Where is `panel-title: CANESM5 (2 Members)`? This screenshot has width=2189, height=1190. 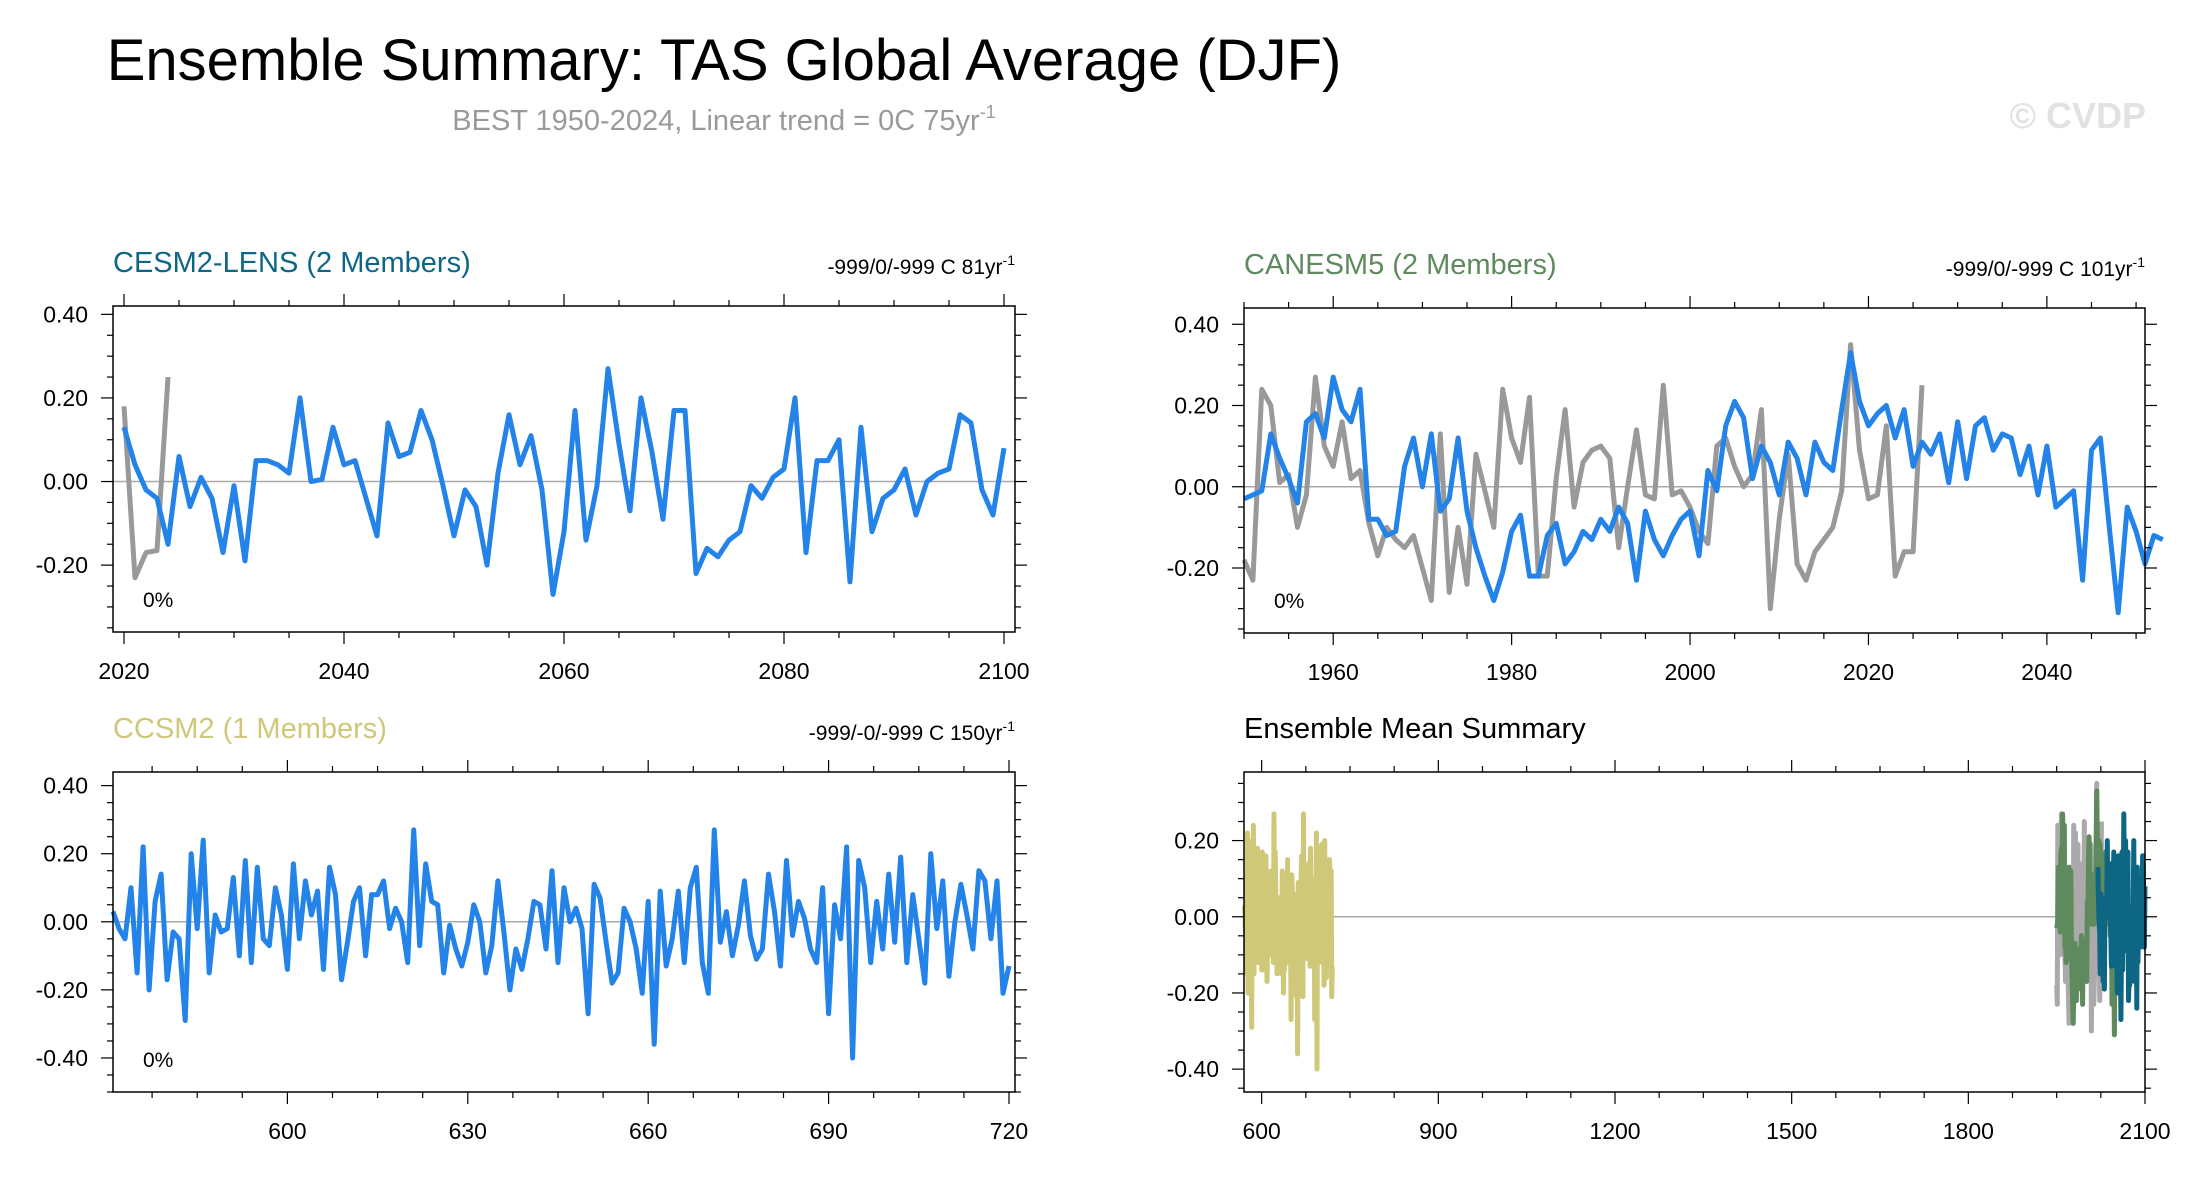 panel-title: CANESM5 (2 Members) is located at coordinates (1400, 265).